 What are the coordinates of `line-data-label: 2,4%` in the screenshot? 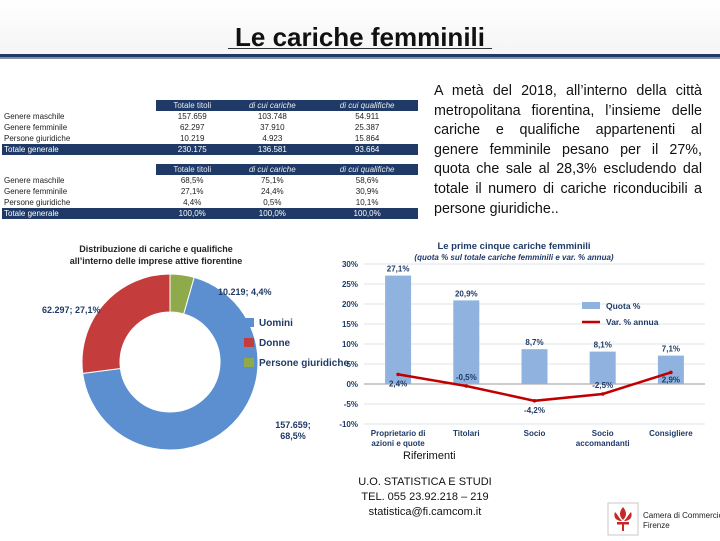 It's located at (398, 383).